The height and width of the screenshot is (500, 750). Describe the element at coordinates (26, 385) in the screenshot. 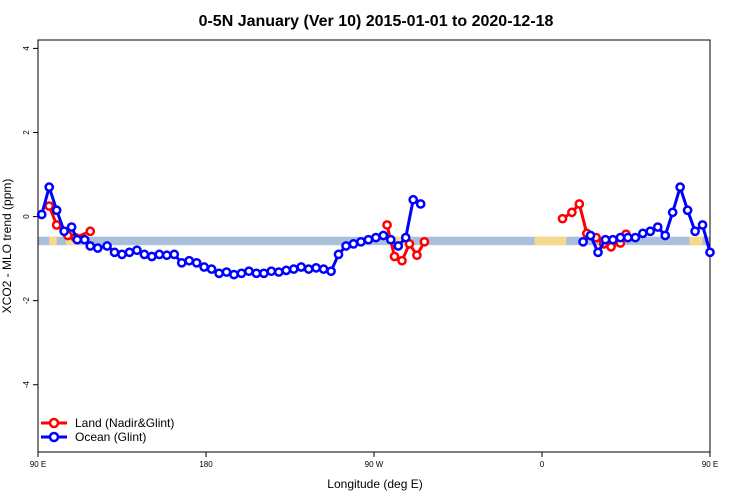

I see `y-tick-label: -4` at that location.